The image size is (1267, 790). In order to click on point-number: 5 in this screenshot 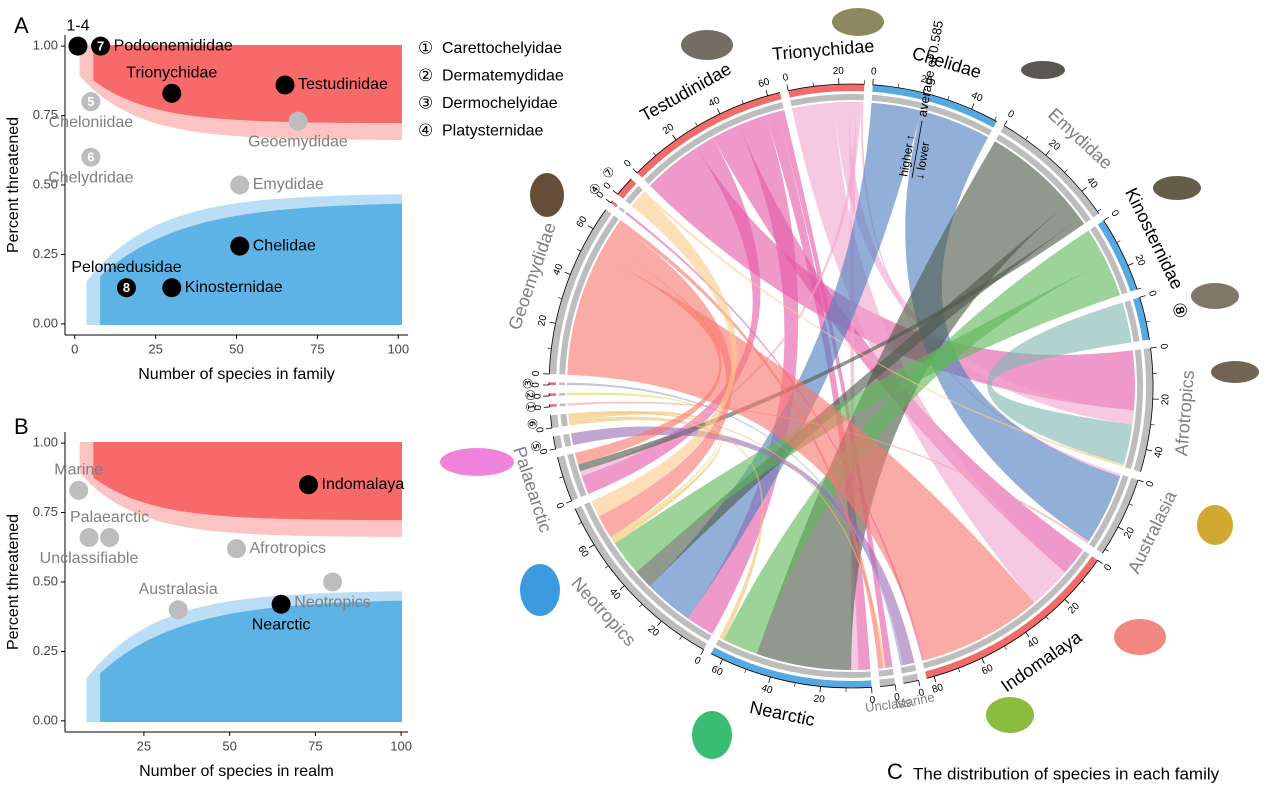, I will do `click(90, 101)`.